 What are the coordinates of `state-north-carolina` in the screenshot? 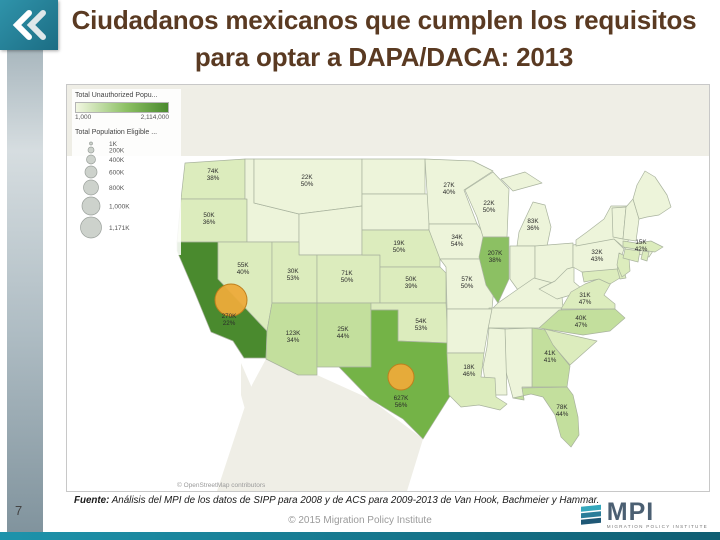 It's located at (582, 322).